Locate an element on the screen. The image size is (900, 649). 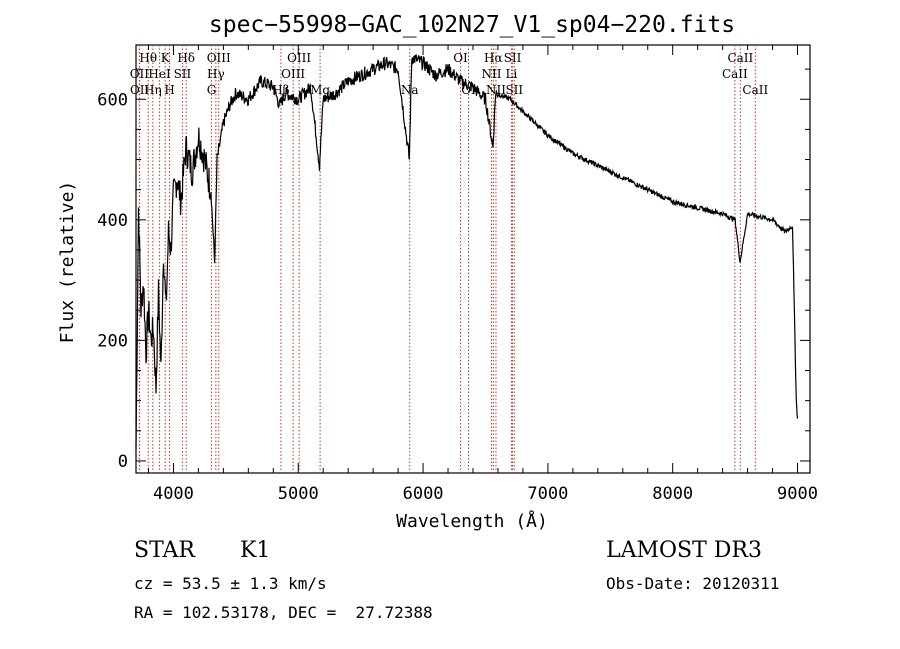
x-tick-label: 4000 is located at coordinates (173, 494).